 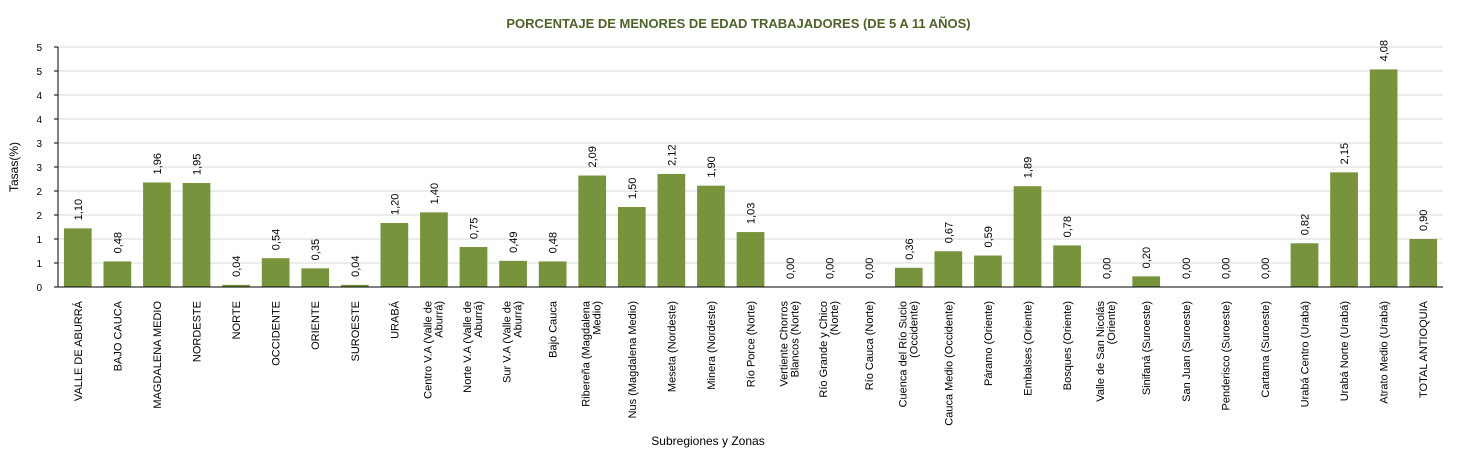 What do you see at coordinates (1147, 348) in the screenshot?
I see `x-tick-label: Sinifaná (Suroeste)` at bounding box center [1147, 348].